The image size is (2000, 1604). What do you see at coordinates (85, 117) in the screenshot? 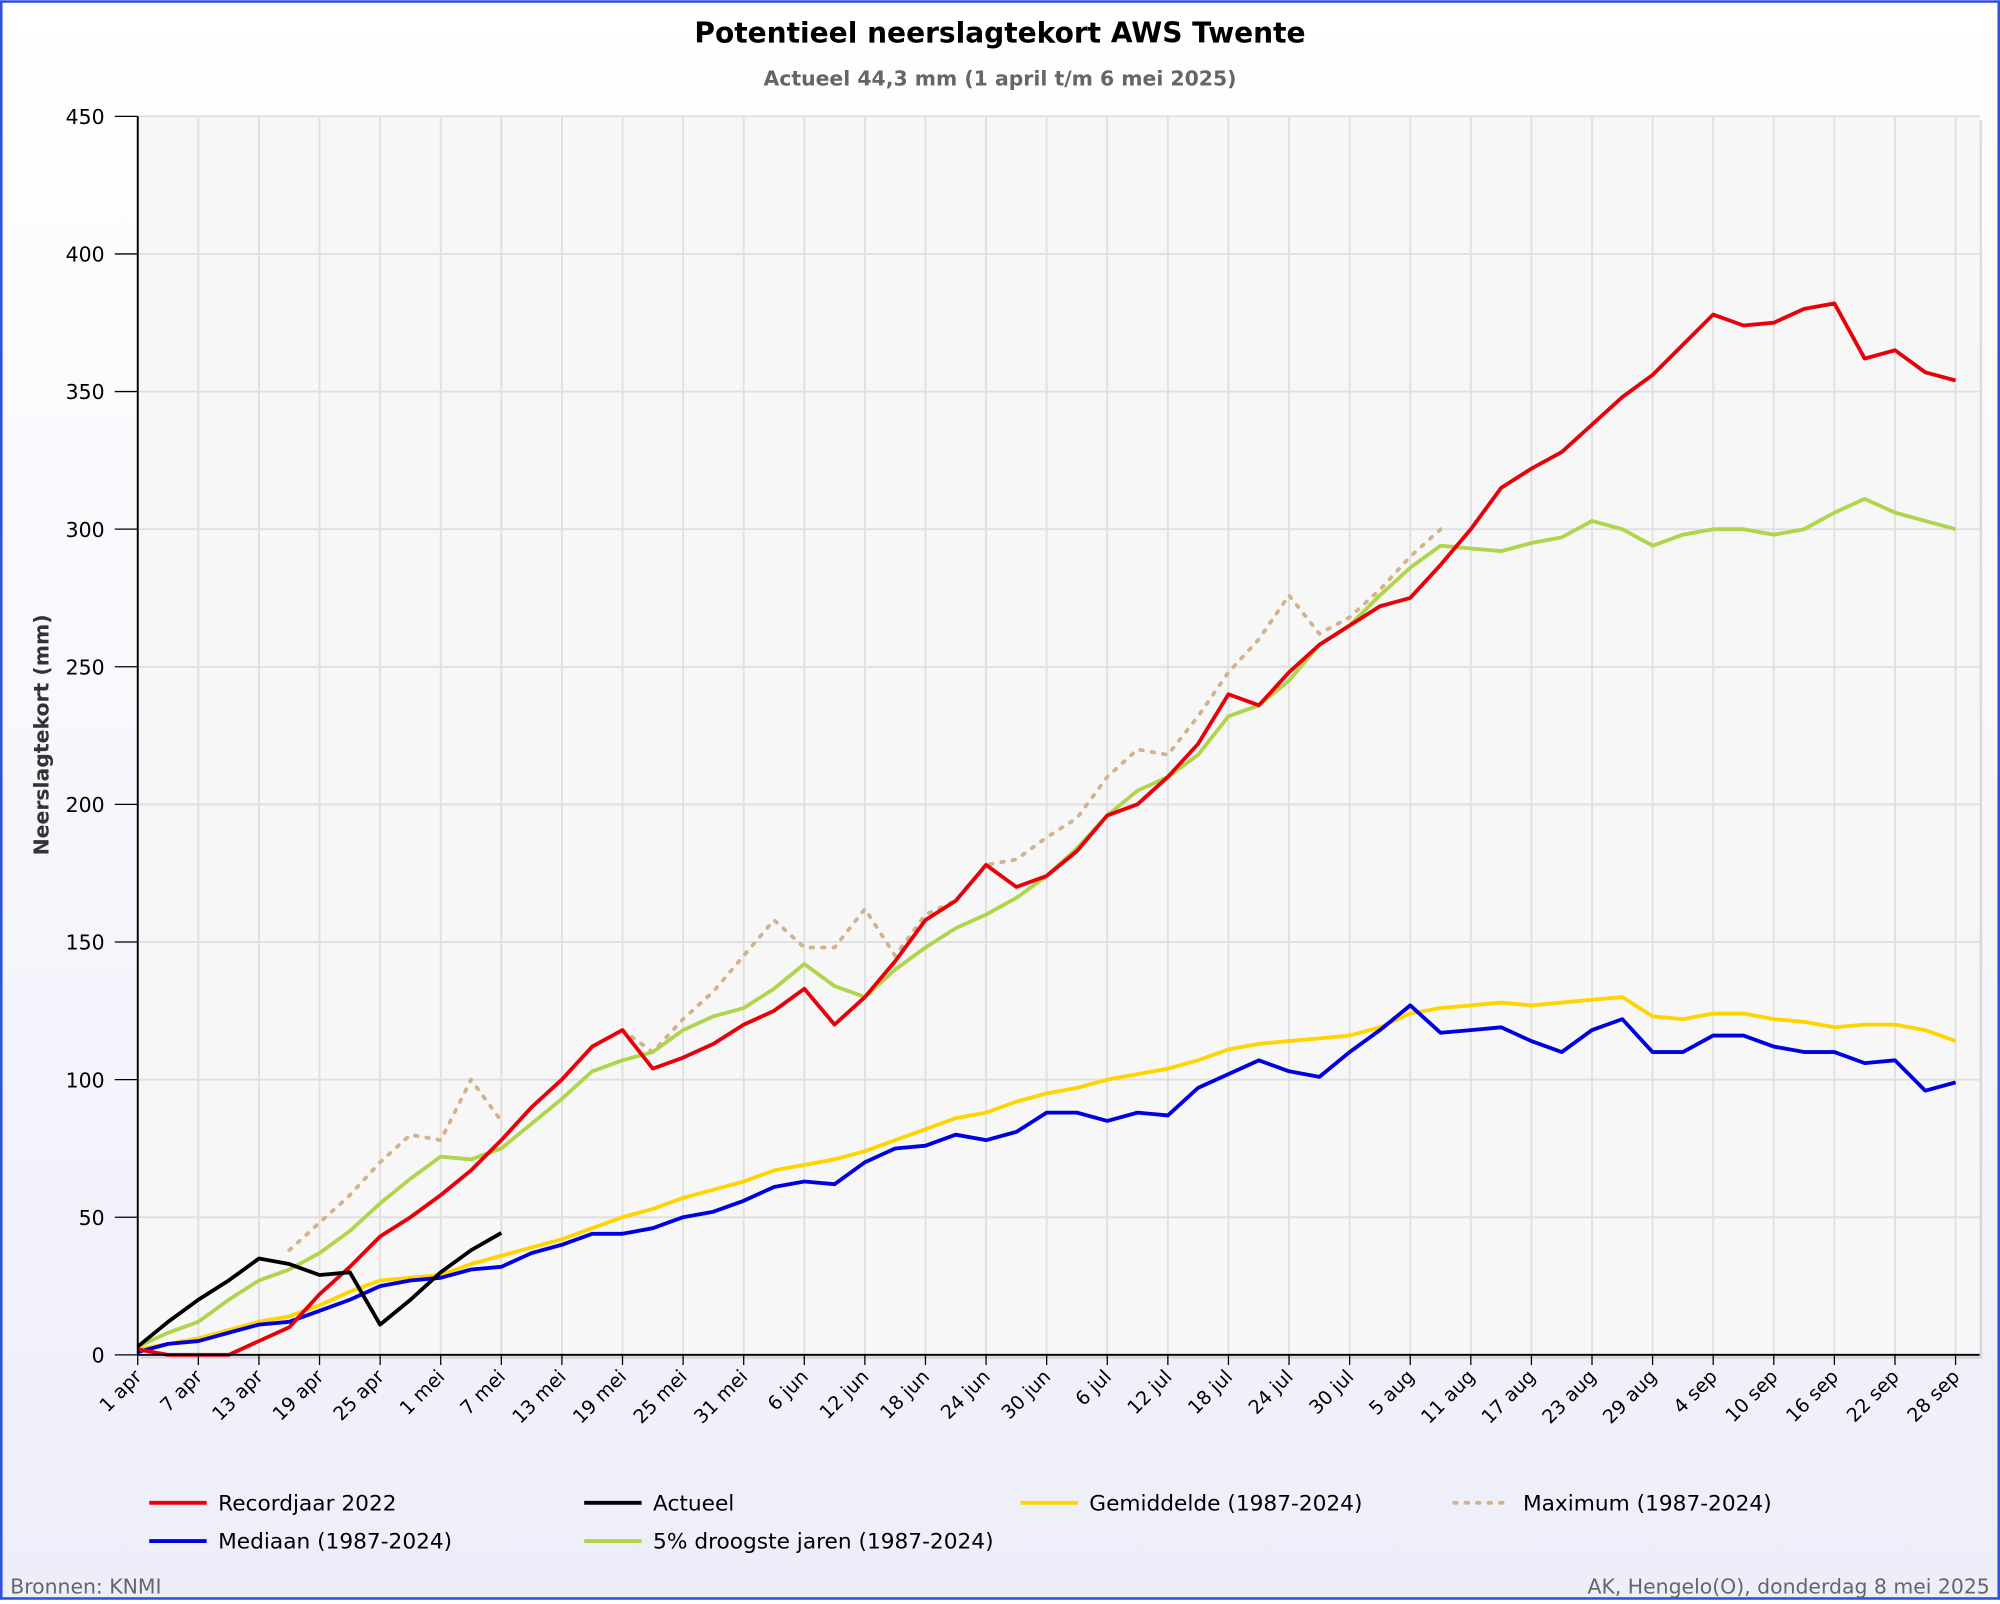
I see `y-tick-label: 450` at bounding box center [85, 117].